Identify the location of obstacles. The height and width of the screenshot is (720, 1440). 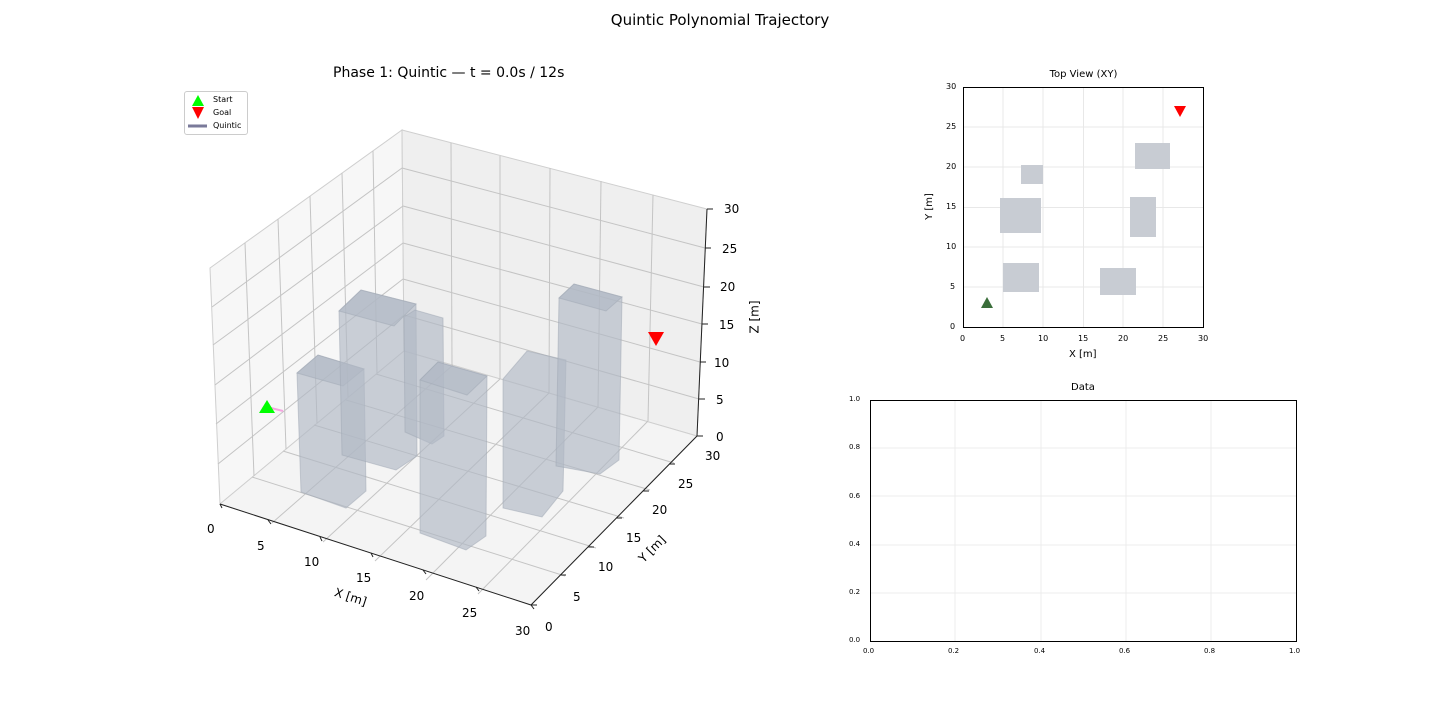
(459, 417).